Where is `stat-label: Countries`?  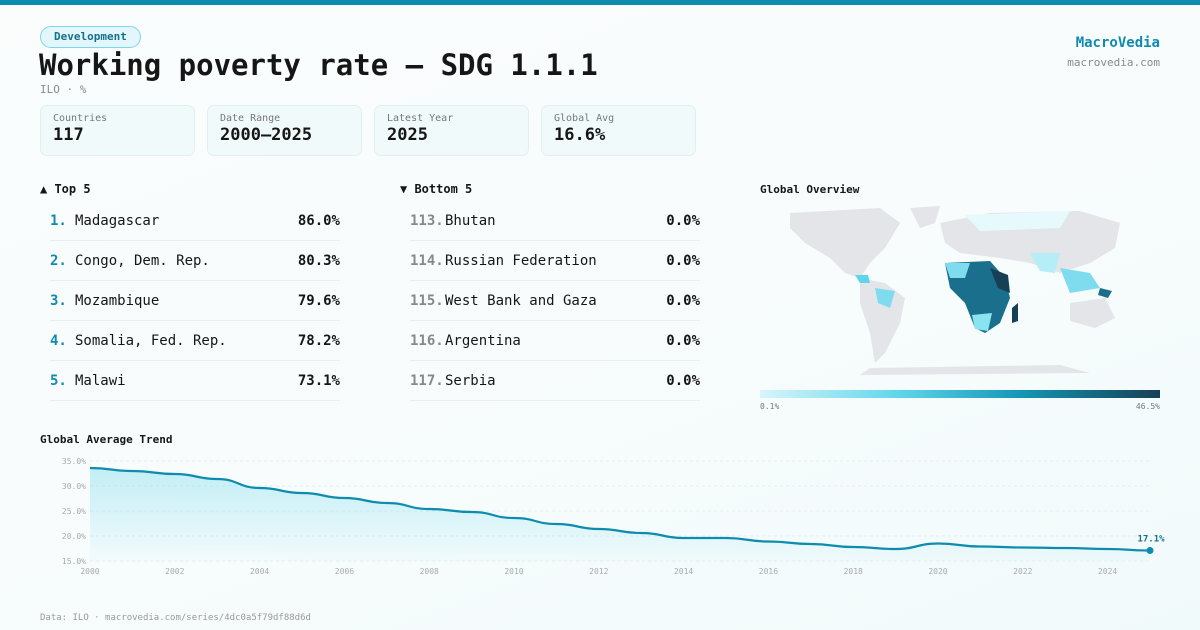 stat-label: Countries is located at coordinates (80, 118).